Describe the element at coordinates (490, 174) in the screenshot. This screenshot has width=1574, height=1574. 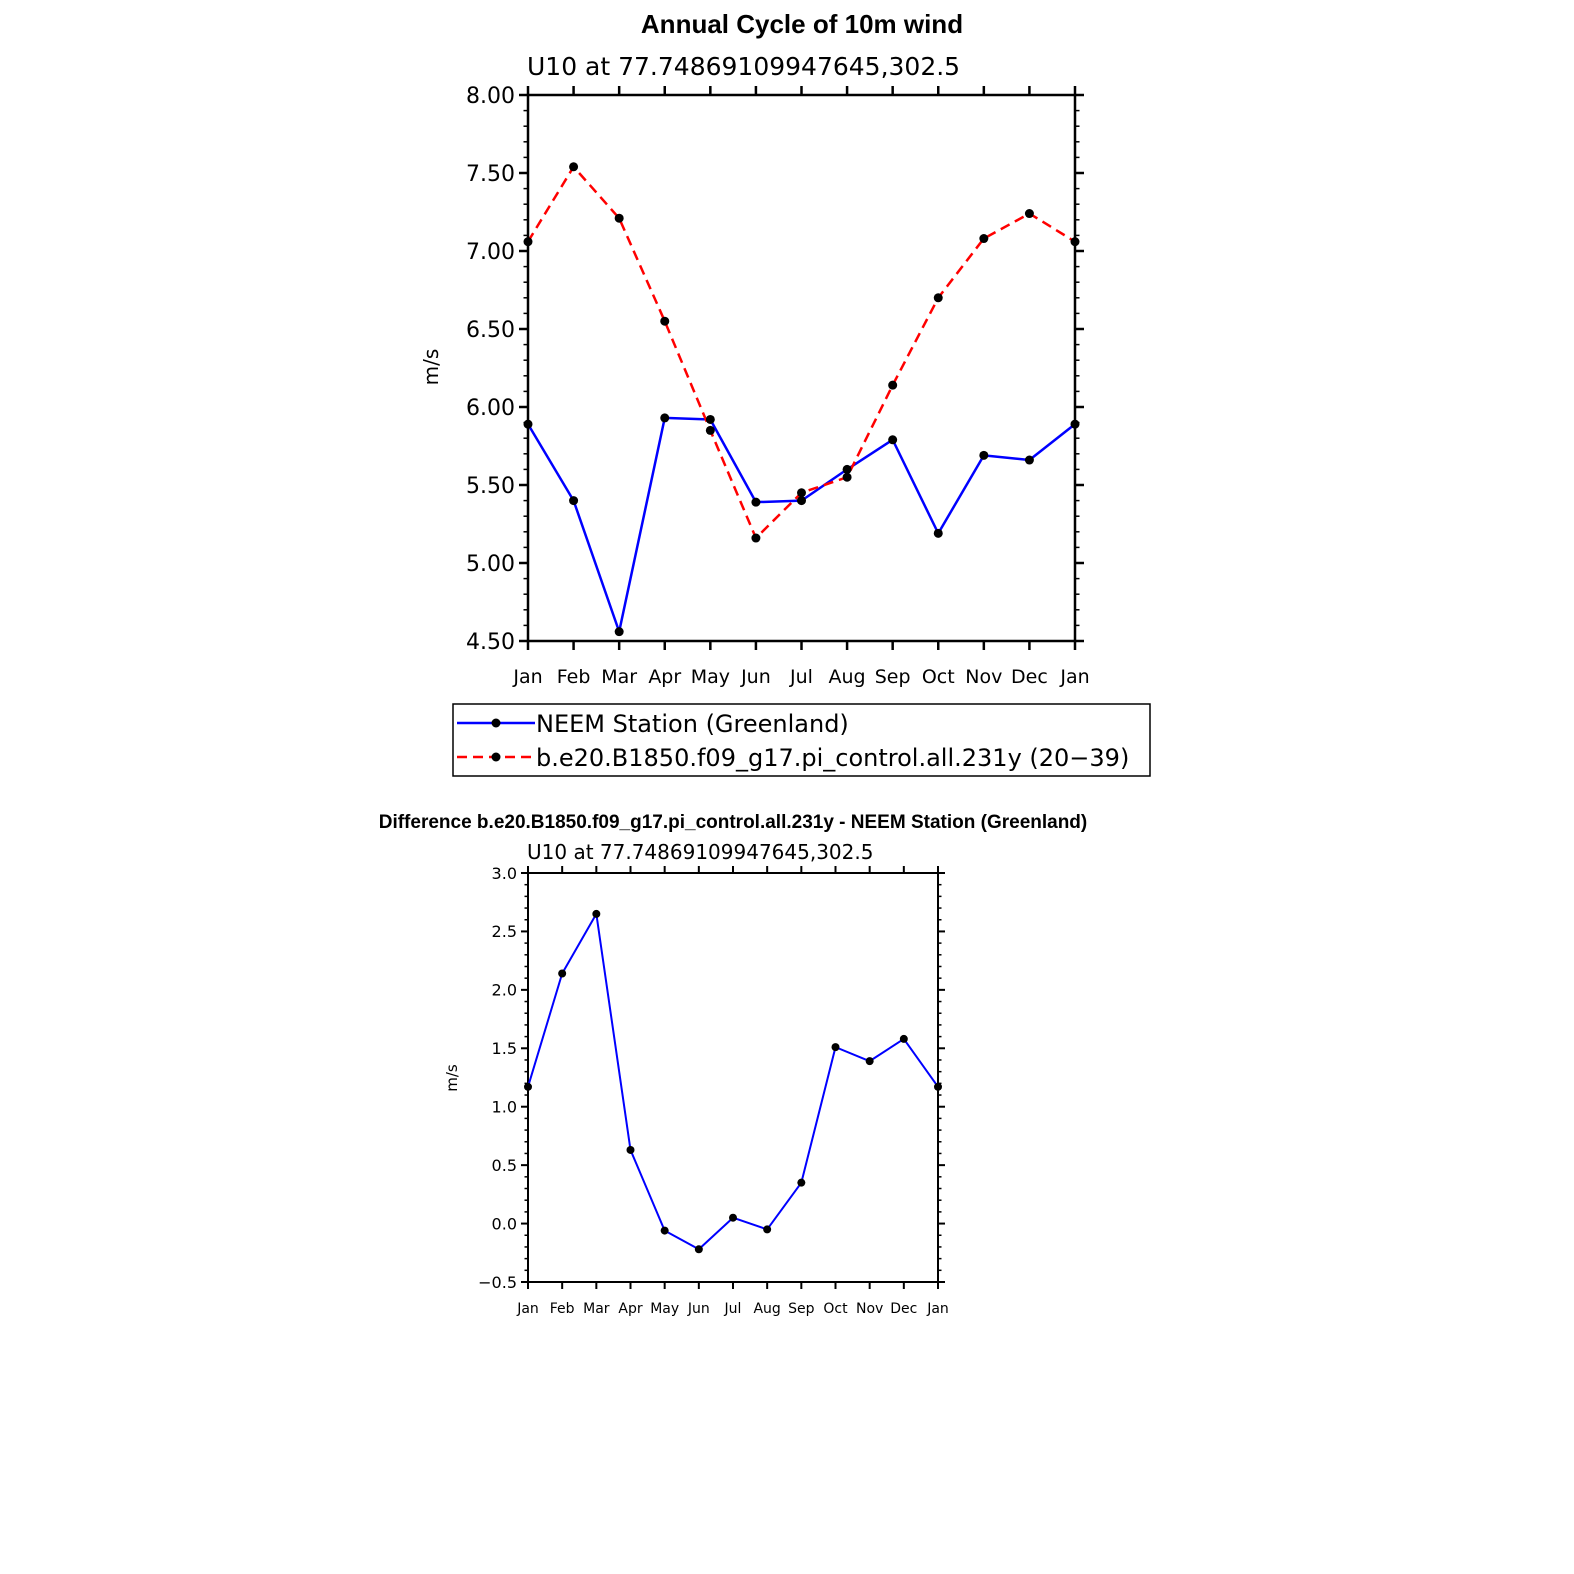
I see `y-tick-label: 7.50` at that location.